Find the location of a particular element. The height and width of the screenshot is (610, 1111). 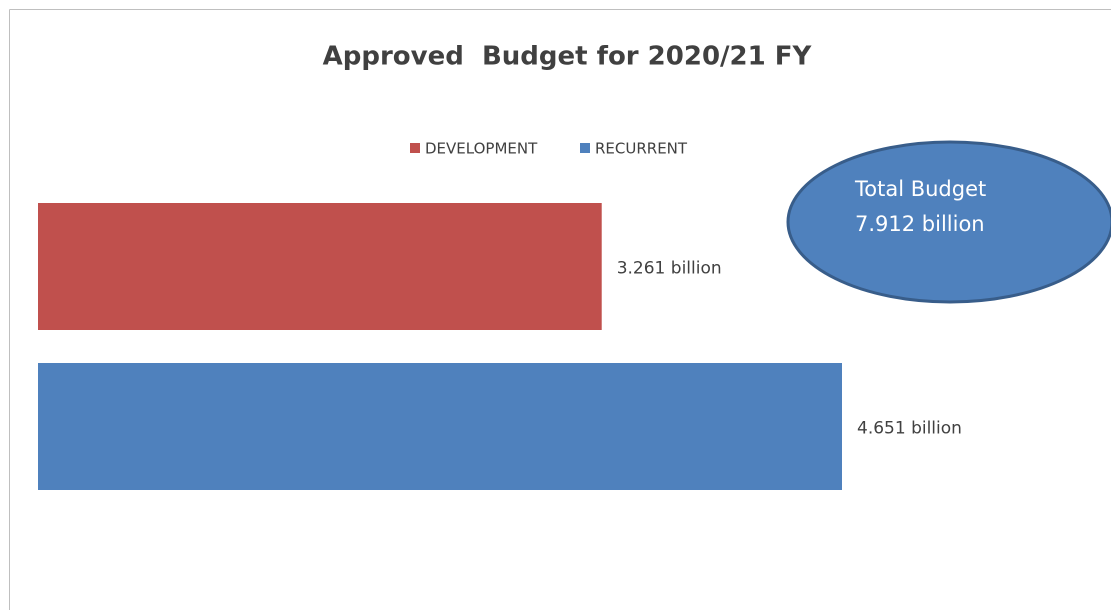

chart-title: Approved Budget for 2020/21 FY is located at coordinates (568, 57).